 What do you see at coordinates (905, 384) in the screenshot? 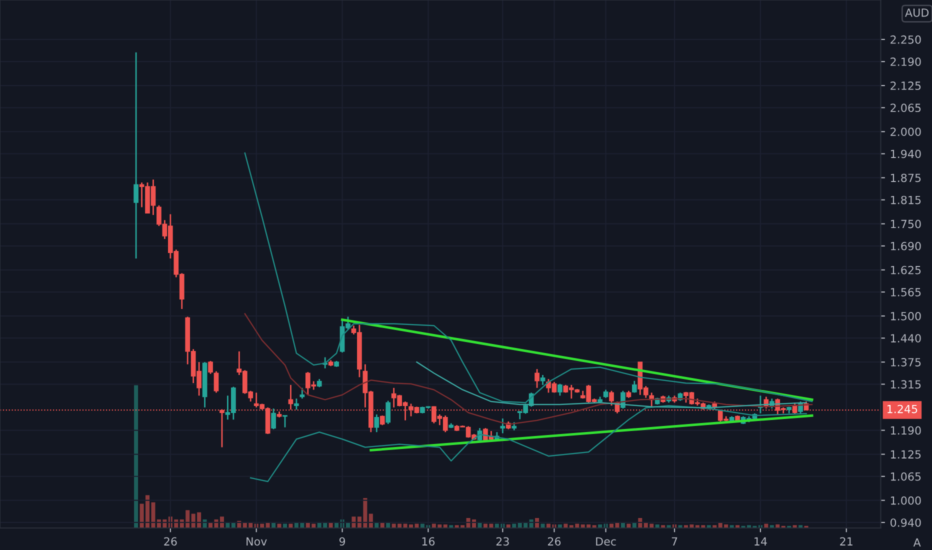
I see `y-tick-label: 1.315` at bounding box center [905, 384].